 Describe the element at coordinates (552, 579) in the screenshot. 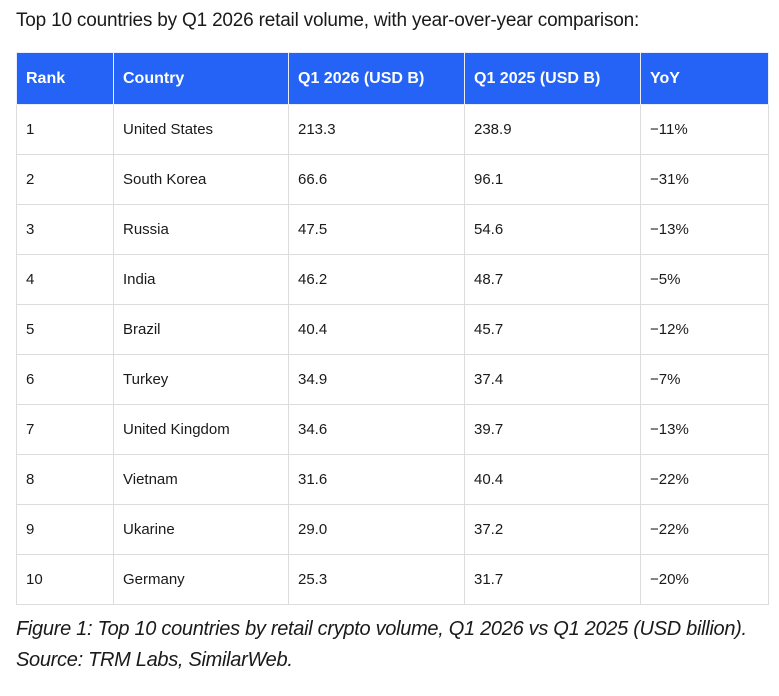

I see `cell-q1-2025: 31.7` at that location.